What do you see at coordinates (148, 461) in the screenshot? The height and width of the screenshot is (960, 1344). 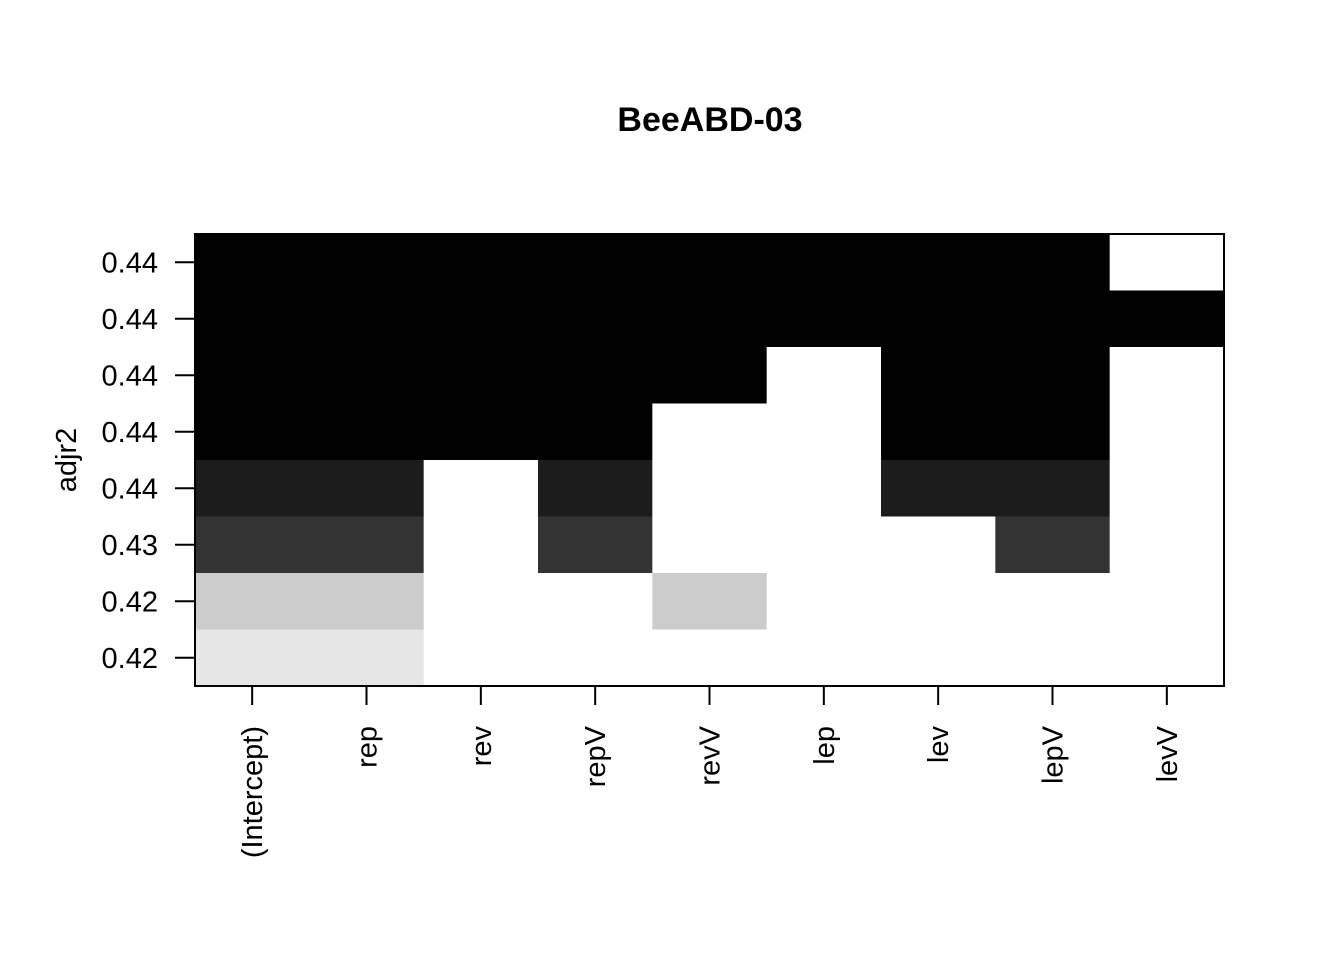 I see `y-axis: 0.44 0.44 0.44 0.44 0.44 0.43 0.42 0.42` at bounding box center [148, 461].